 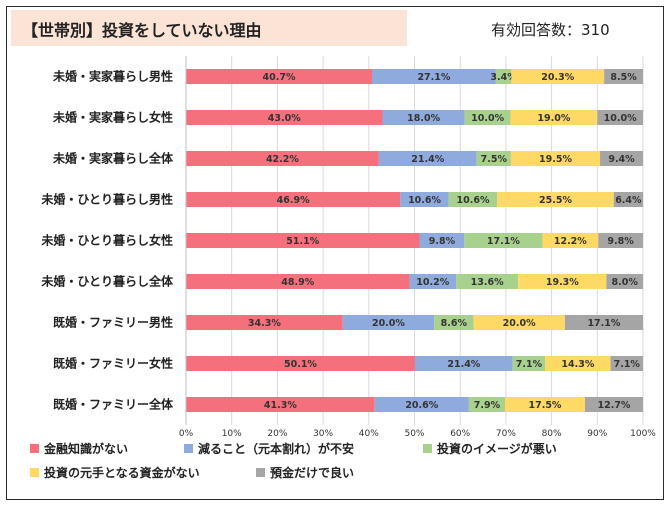 I want to click on x-tick-label: 90%, so click(x=597, y=434).